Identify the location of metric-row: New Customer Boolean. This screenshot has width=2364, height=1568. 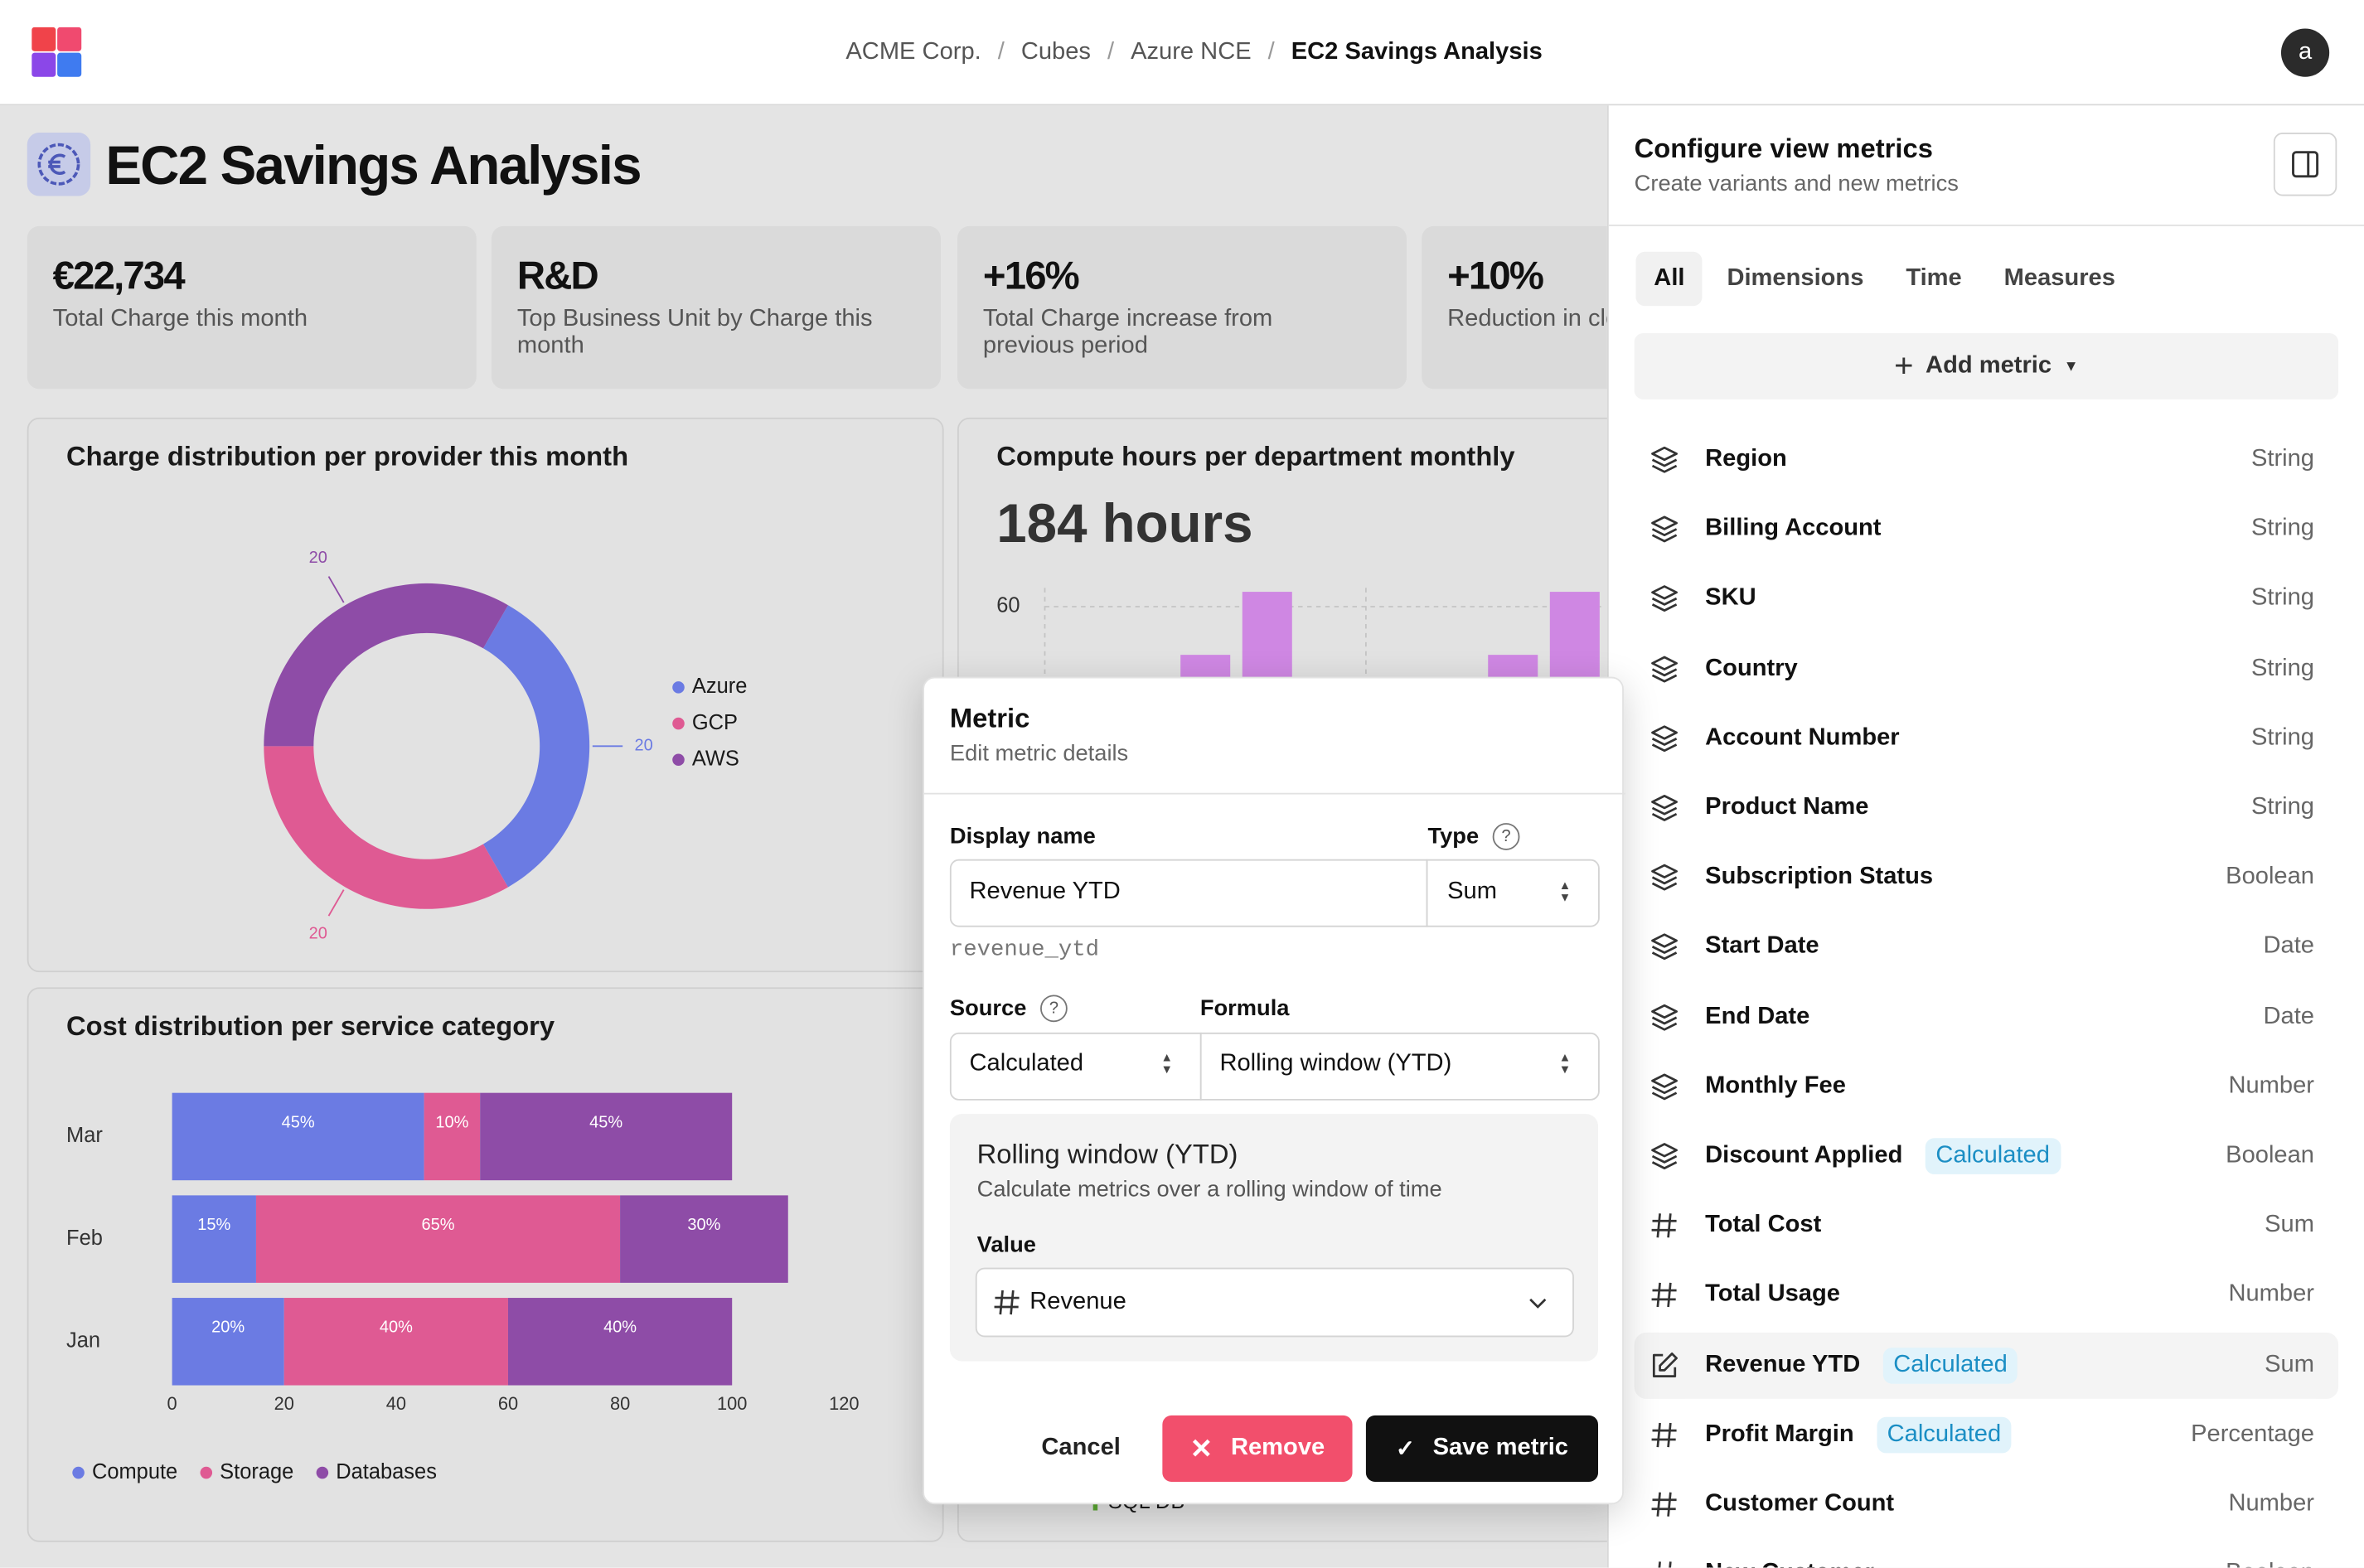
(1987, 1554).